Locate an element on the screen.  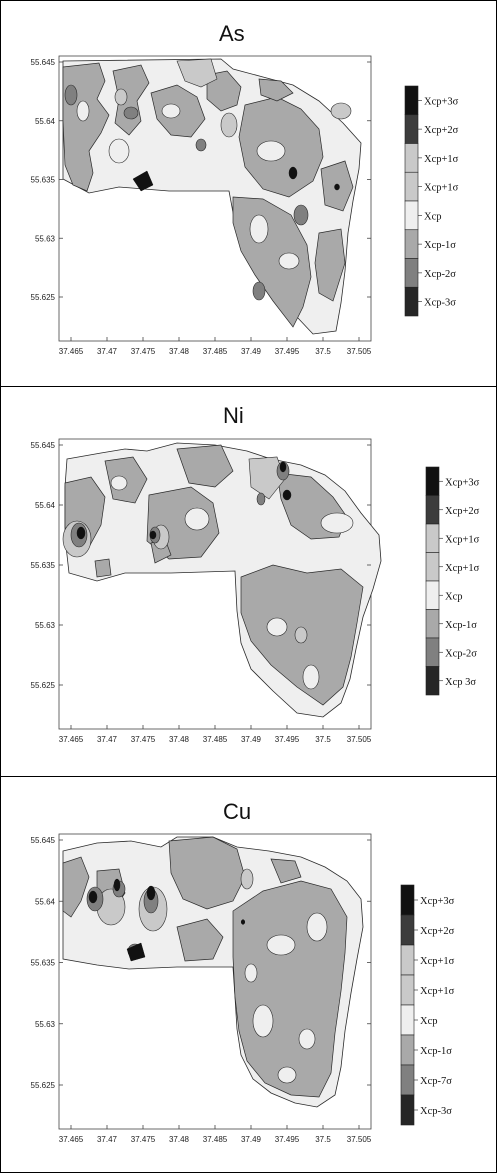
legend-label: Xcp-7σ is located at coordinates (436, 1081).